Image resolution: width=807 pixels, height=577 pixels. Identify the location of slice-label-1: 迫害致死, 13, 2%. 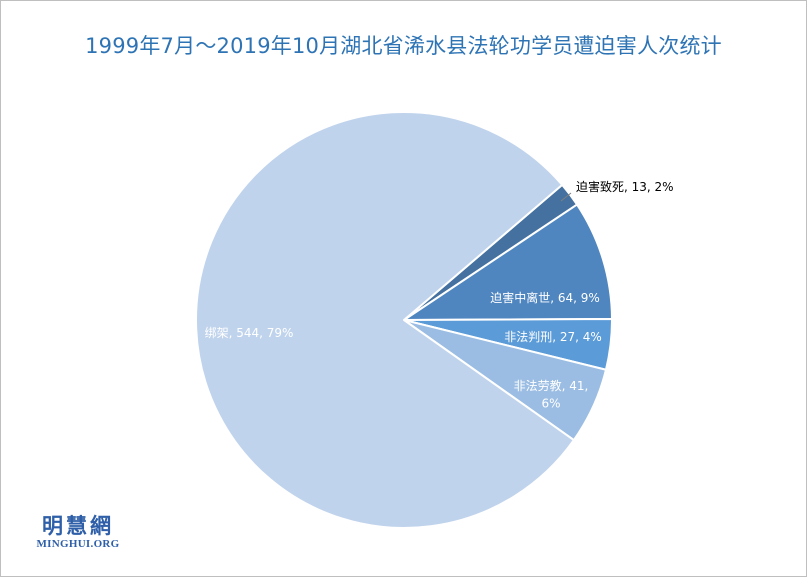
(625, 186).